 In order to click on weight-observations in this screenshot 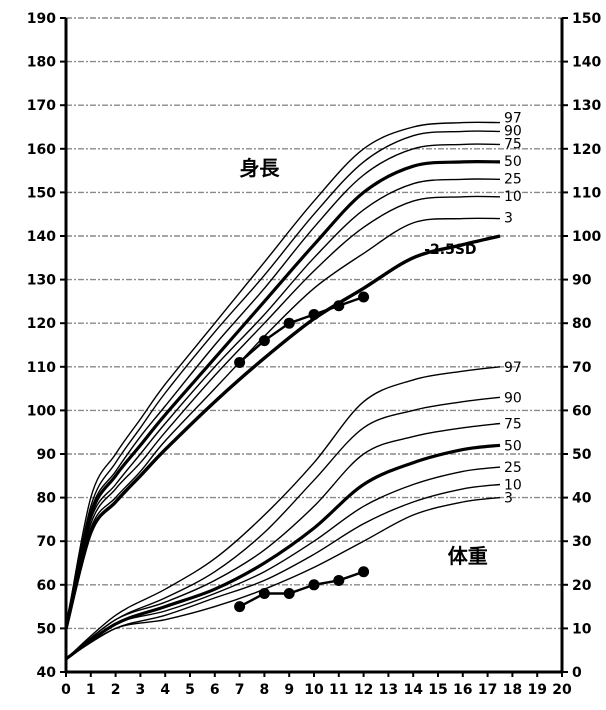, I will do `click(302, 589)`.